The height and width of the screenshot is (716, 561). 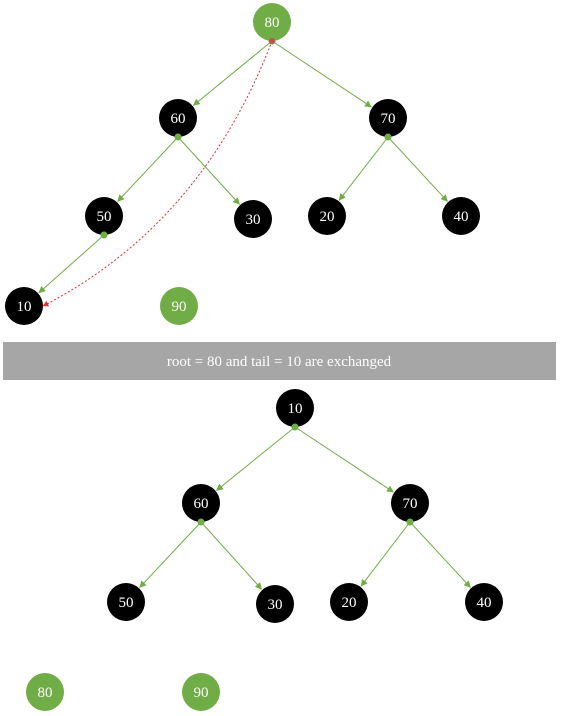 I want to click on tree-node: 80, so click(x=45, y=692).